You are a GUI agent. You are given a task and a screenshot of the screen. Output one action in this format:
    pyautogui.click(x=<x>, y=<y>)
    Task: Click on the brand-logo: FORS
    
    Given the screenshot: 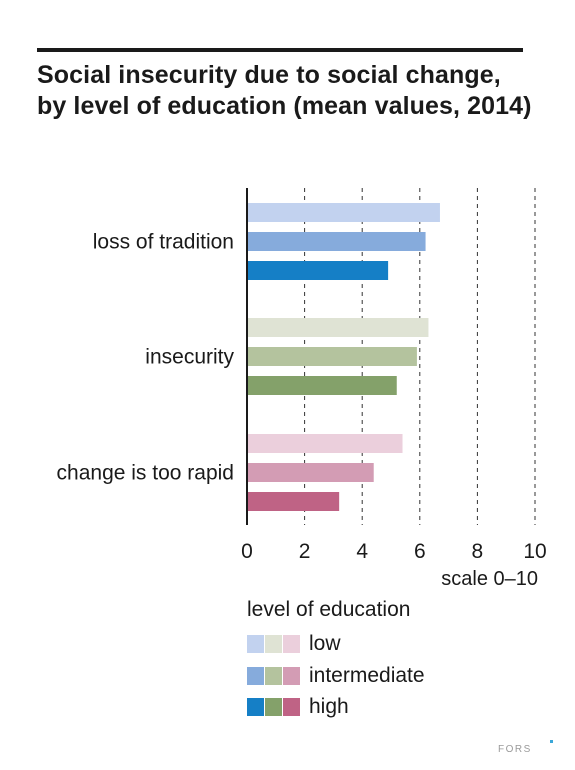 What is the action you would take?
    pyautogui.click(x=515, y=749)
    